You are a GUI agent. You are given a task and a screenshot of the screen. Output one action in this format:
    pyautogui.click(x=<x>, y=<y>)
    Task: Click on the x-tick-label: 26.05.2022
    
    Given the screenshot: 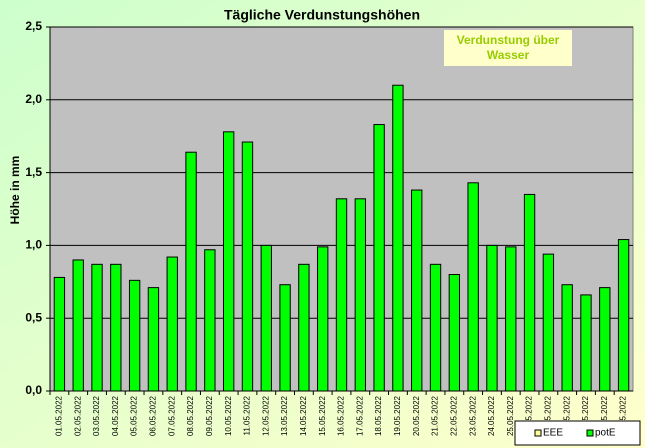 What is the action you would take?
    pyautogui.click(x=529, y=415)
    